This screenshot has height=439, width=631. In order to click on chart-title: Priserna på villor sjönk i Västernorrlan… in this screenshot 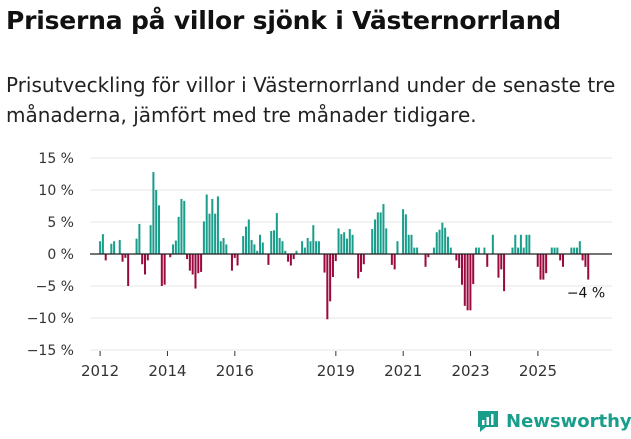, I will do `click(283, 20)`.